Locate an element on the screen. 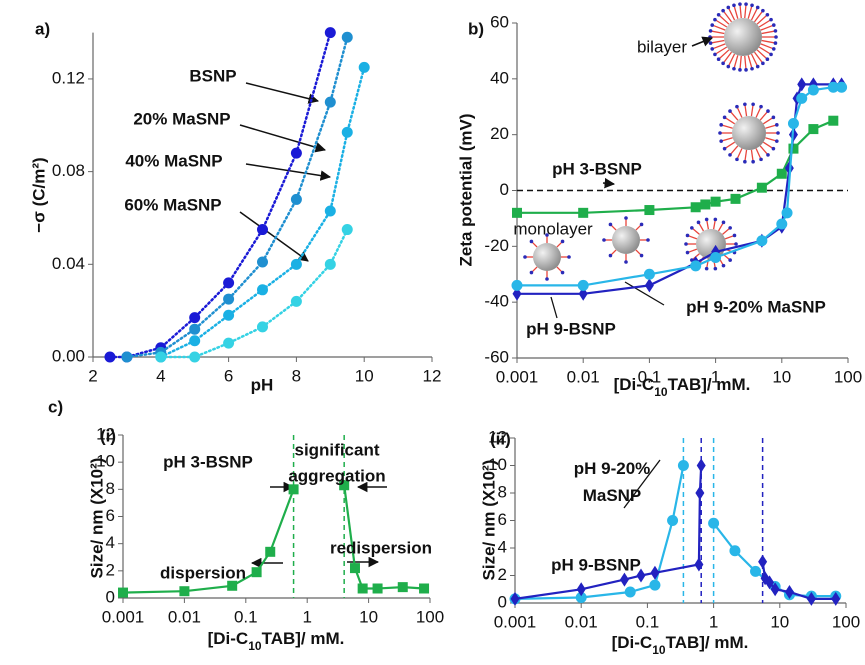  y-tick-label: 20 is located at coordinates (499, 133).